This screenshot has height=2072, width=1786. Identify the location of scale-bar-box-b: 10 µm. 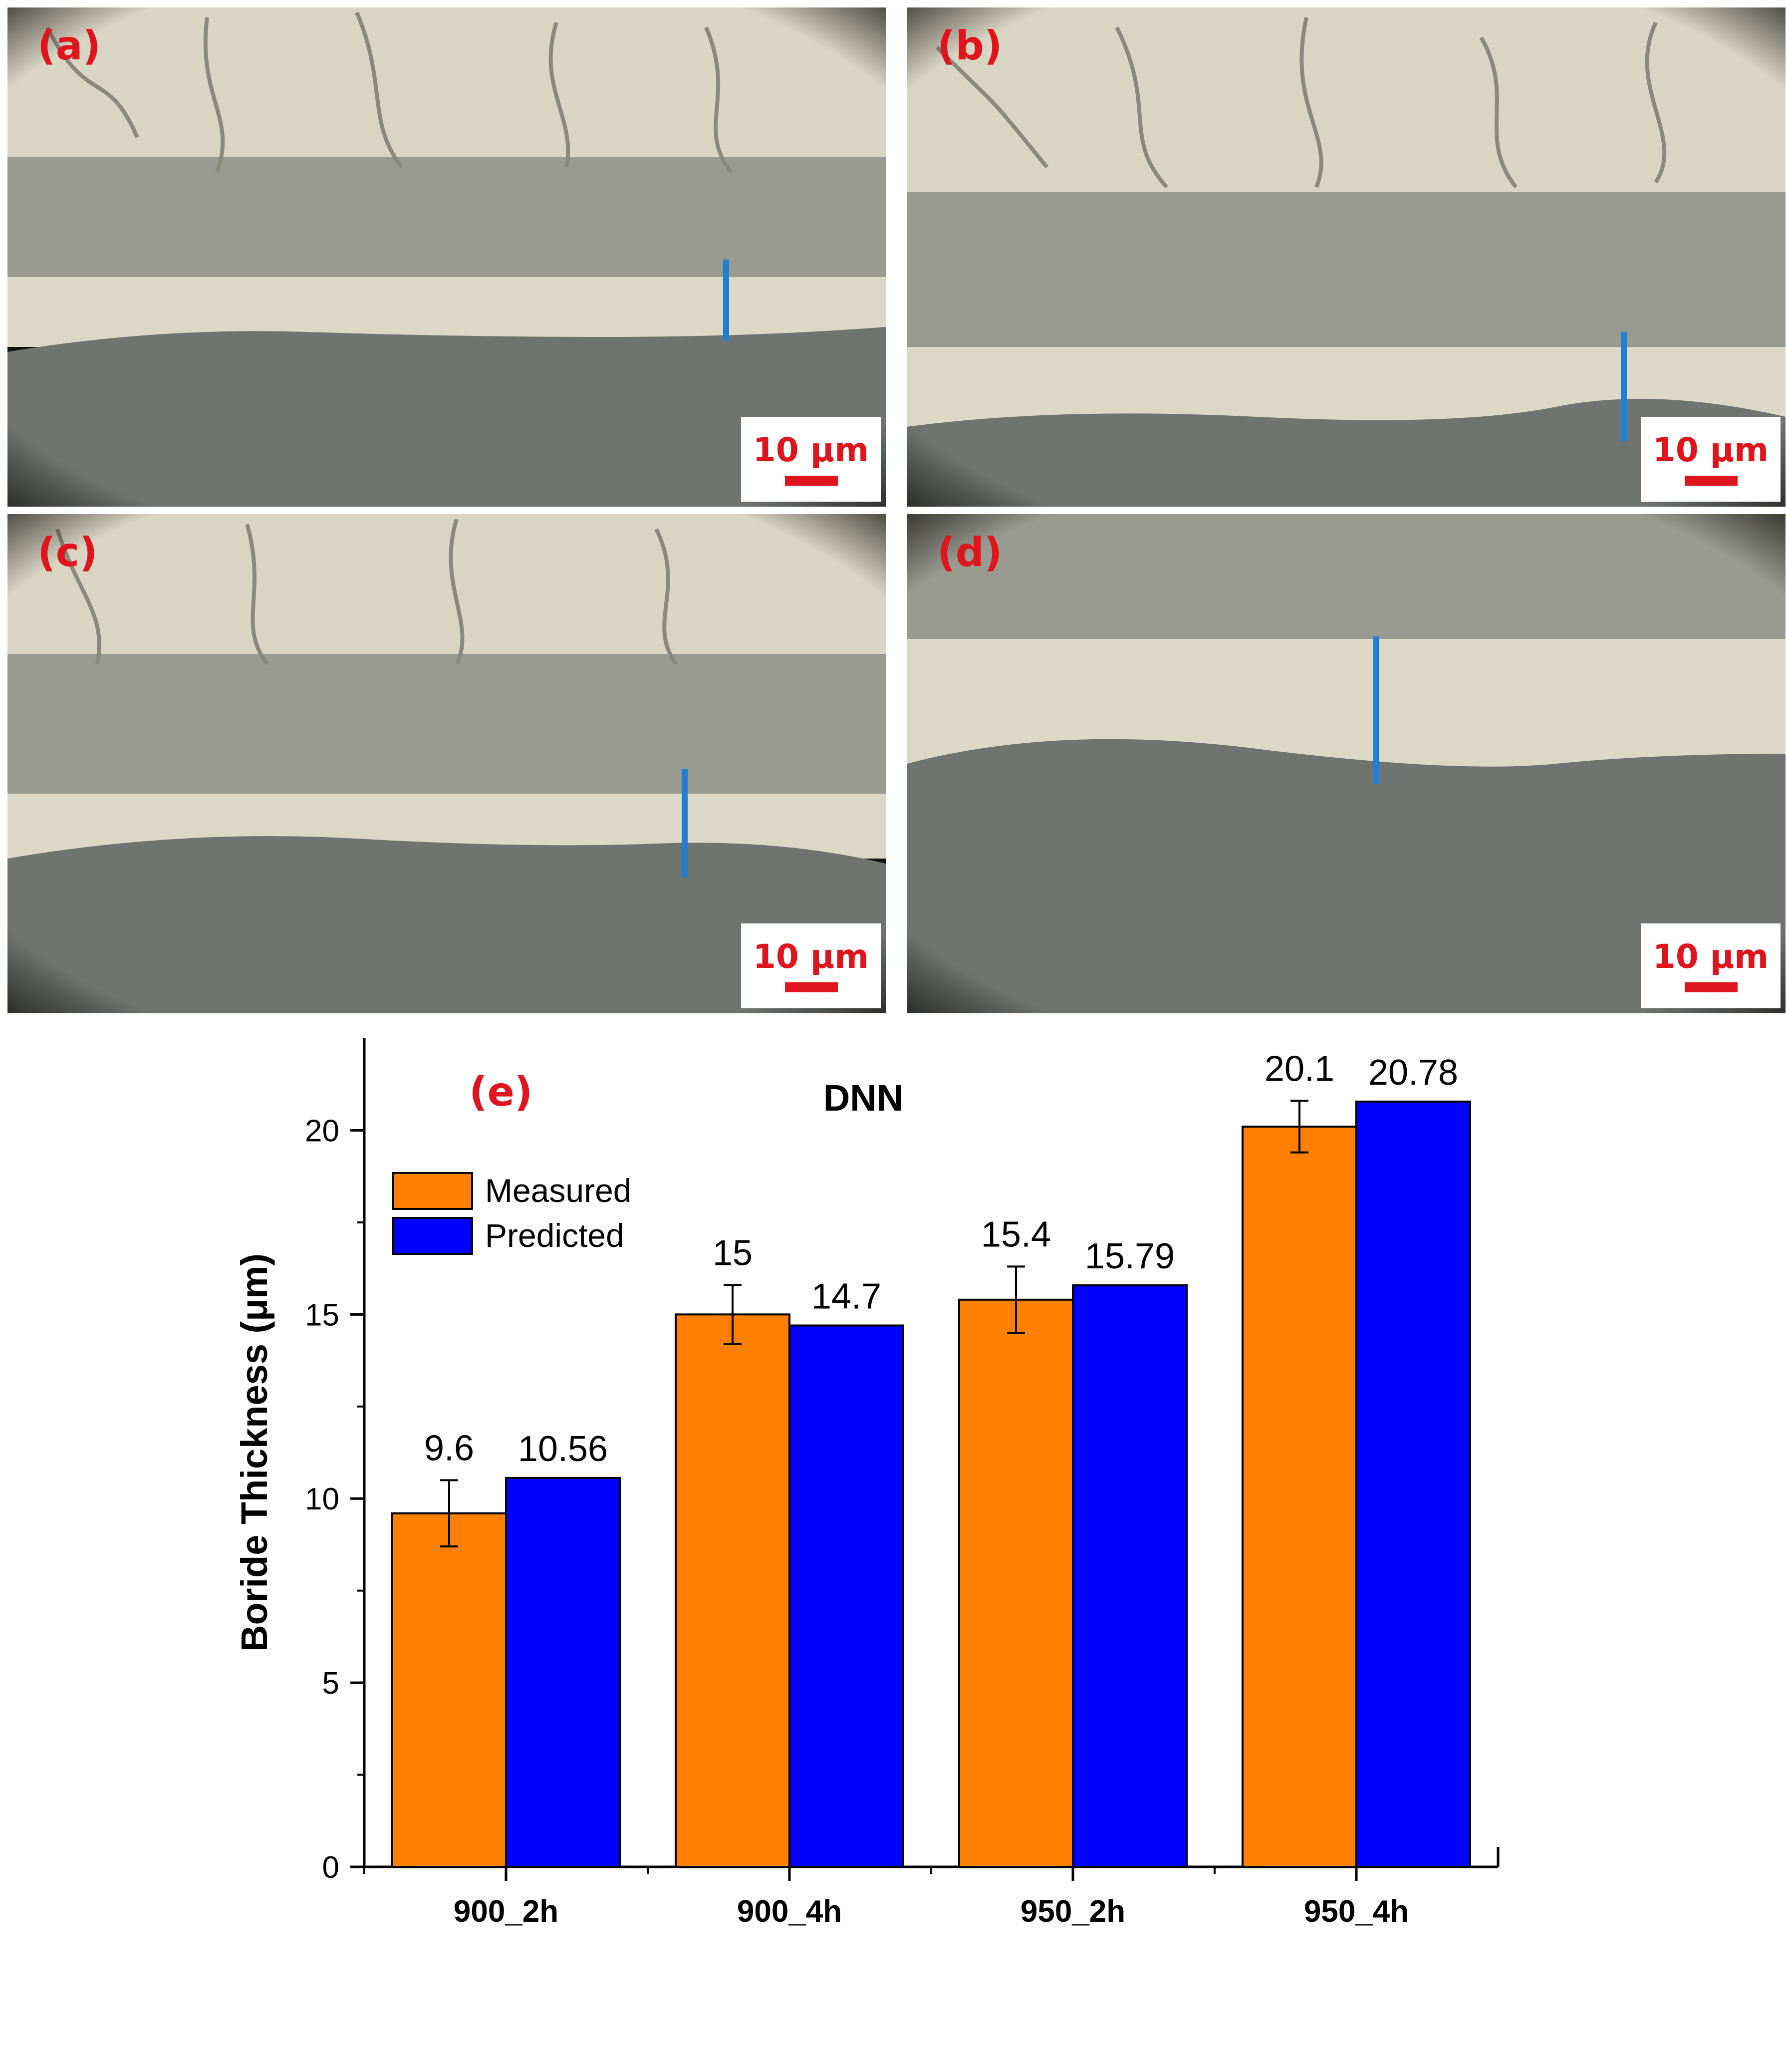
(1711, 460).